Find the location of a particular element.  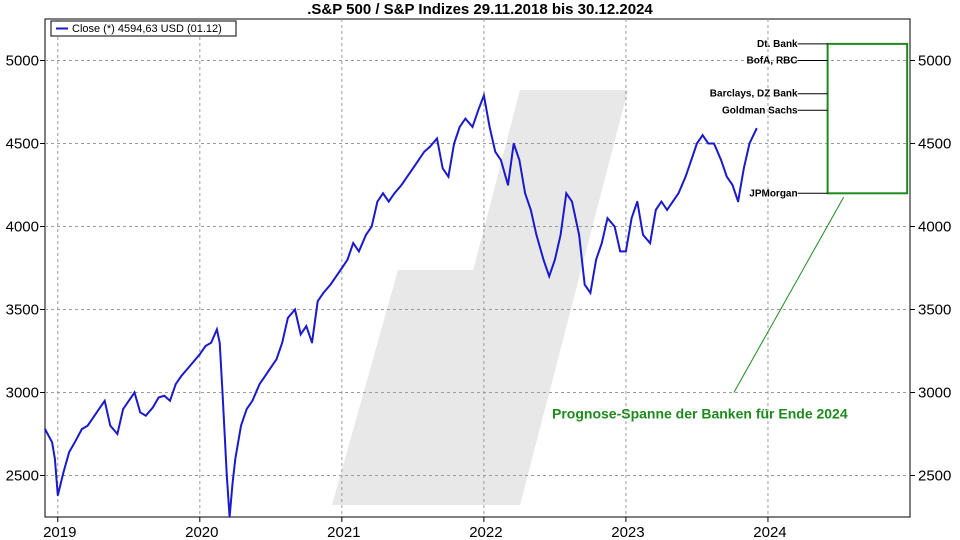

y-axis-right: 2500 3000 3500 4000 4500 5000 is located at coordinates (930, 269).